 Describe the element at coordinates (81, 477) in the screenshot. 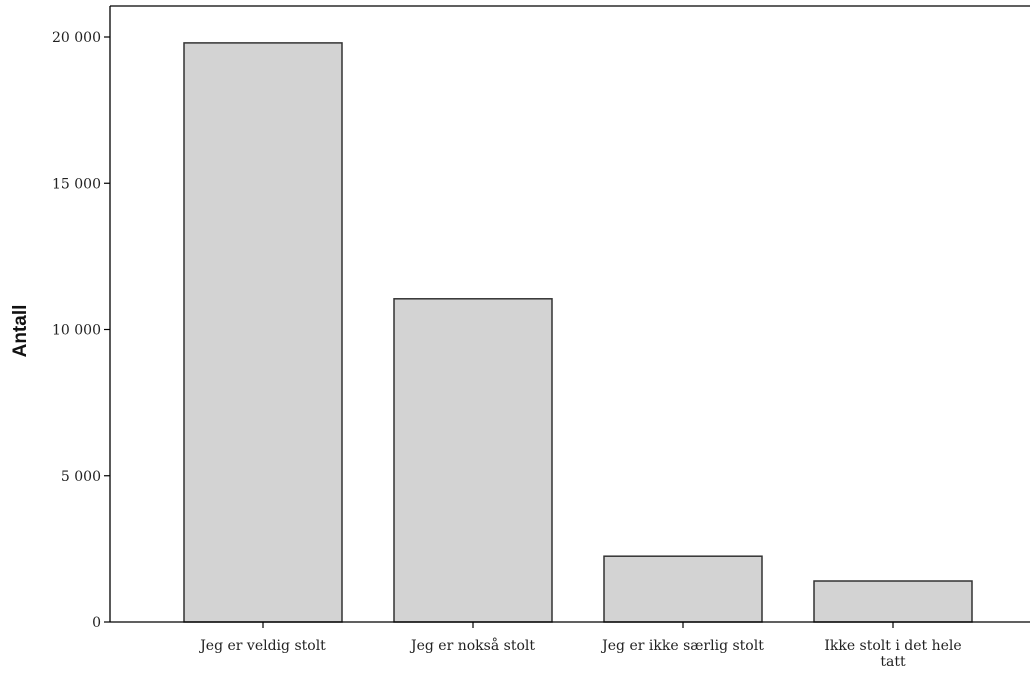

I see `y-tick-label: 5 000` at that location.